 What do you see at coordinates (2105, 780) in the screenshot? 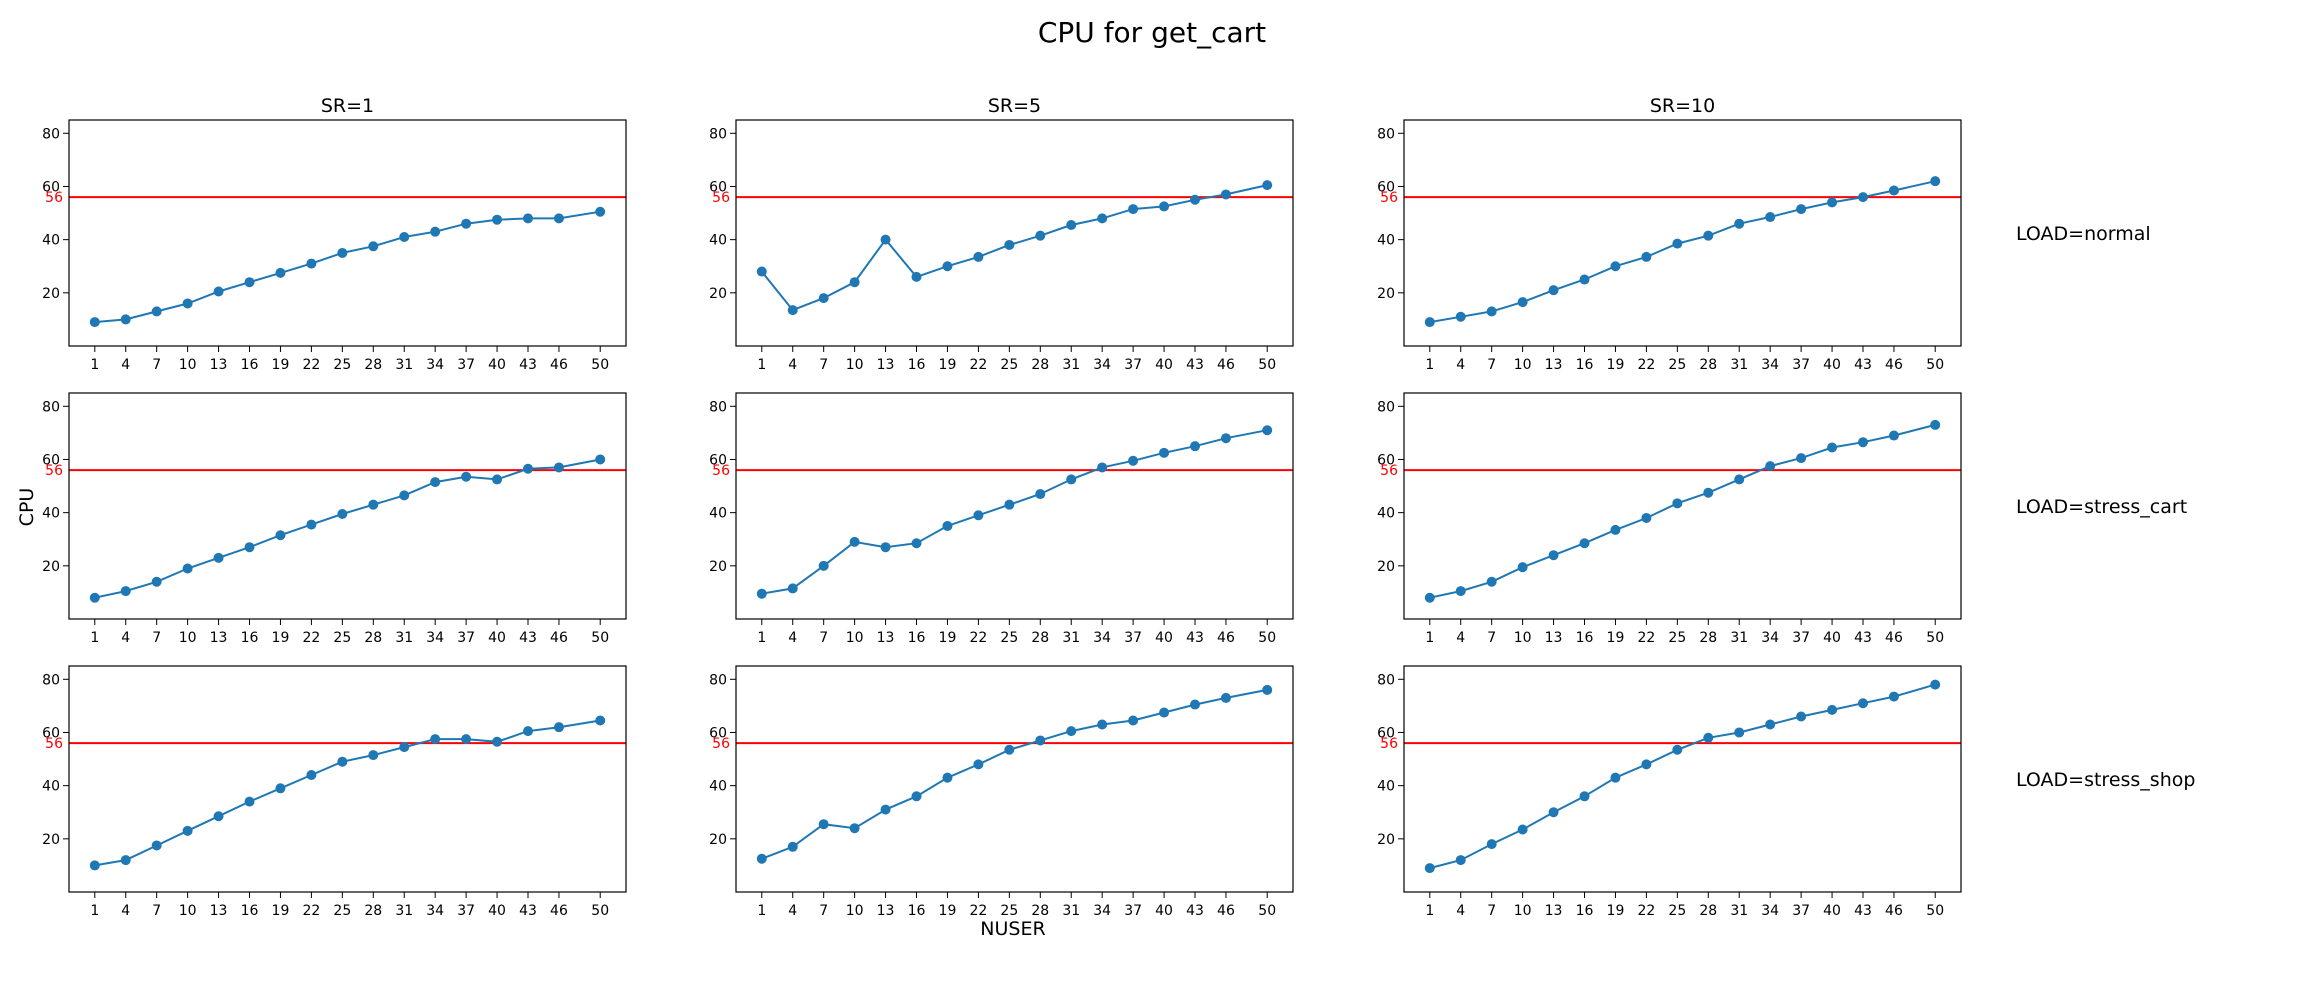
I see `row-title: LOAD=stress_shop` at bounding box center [2105, 780].